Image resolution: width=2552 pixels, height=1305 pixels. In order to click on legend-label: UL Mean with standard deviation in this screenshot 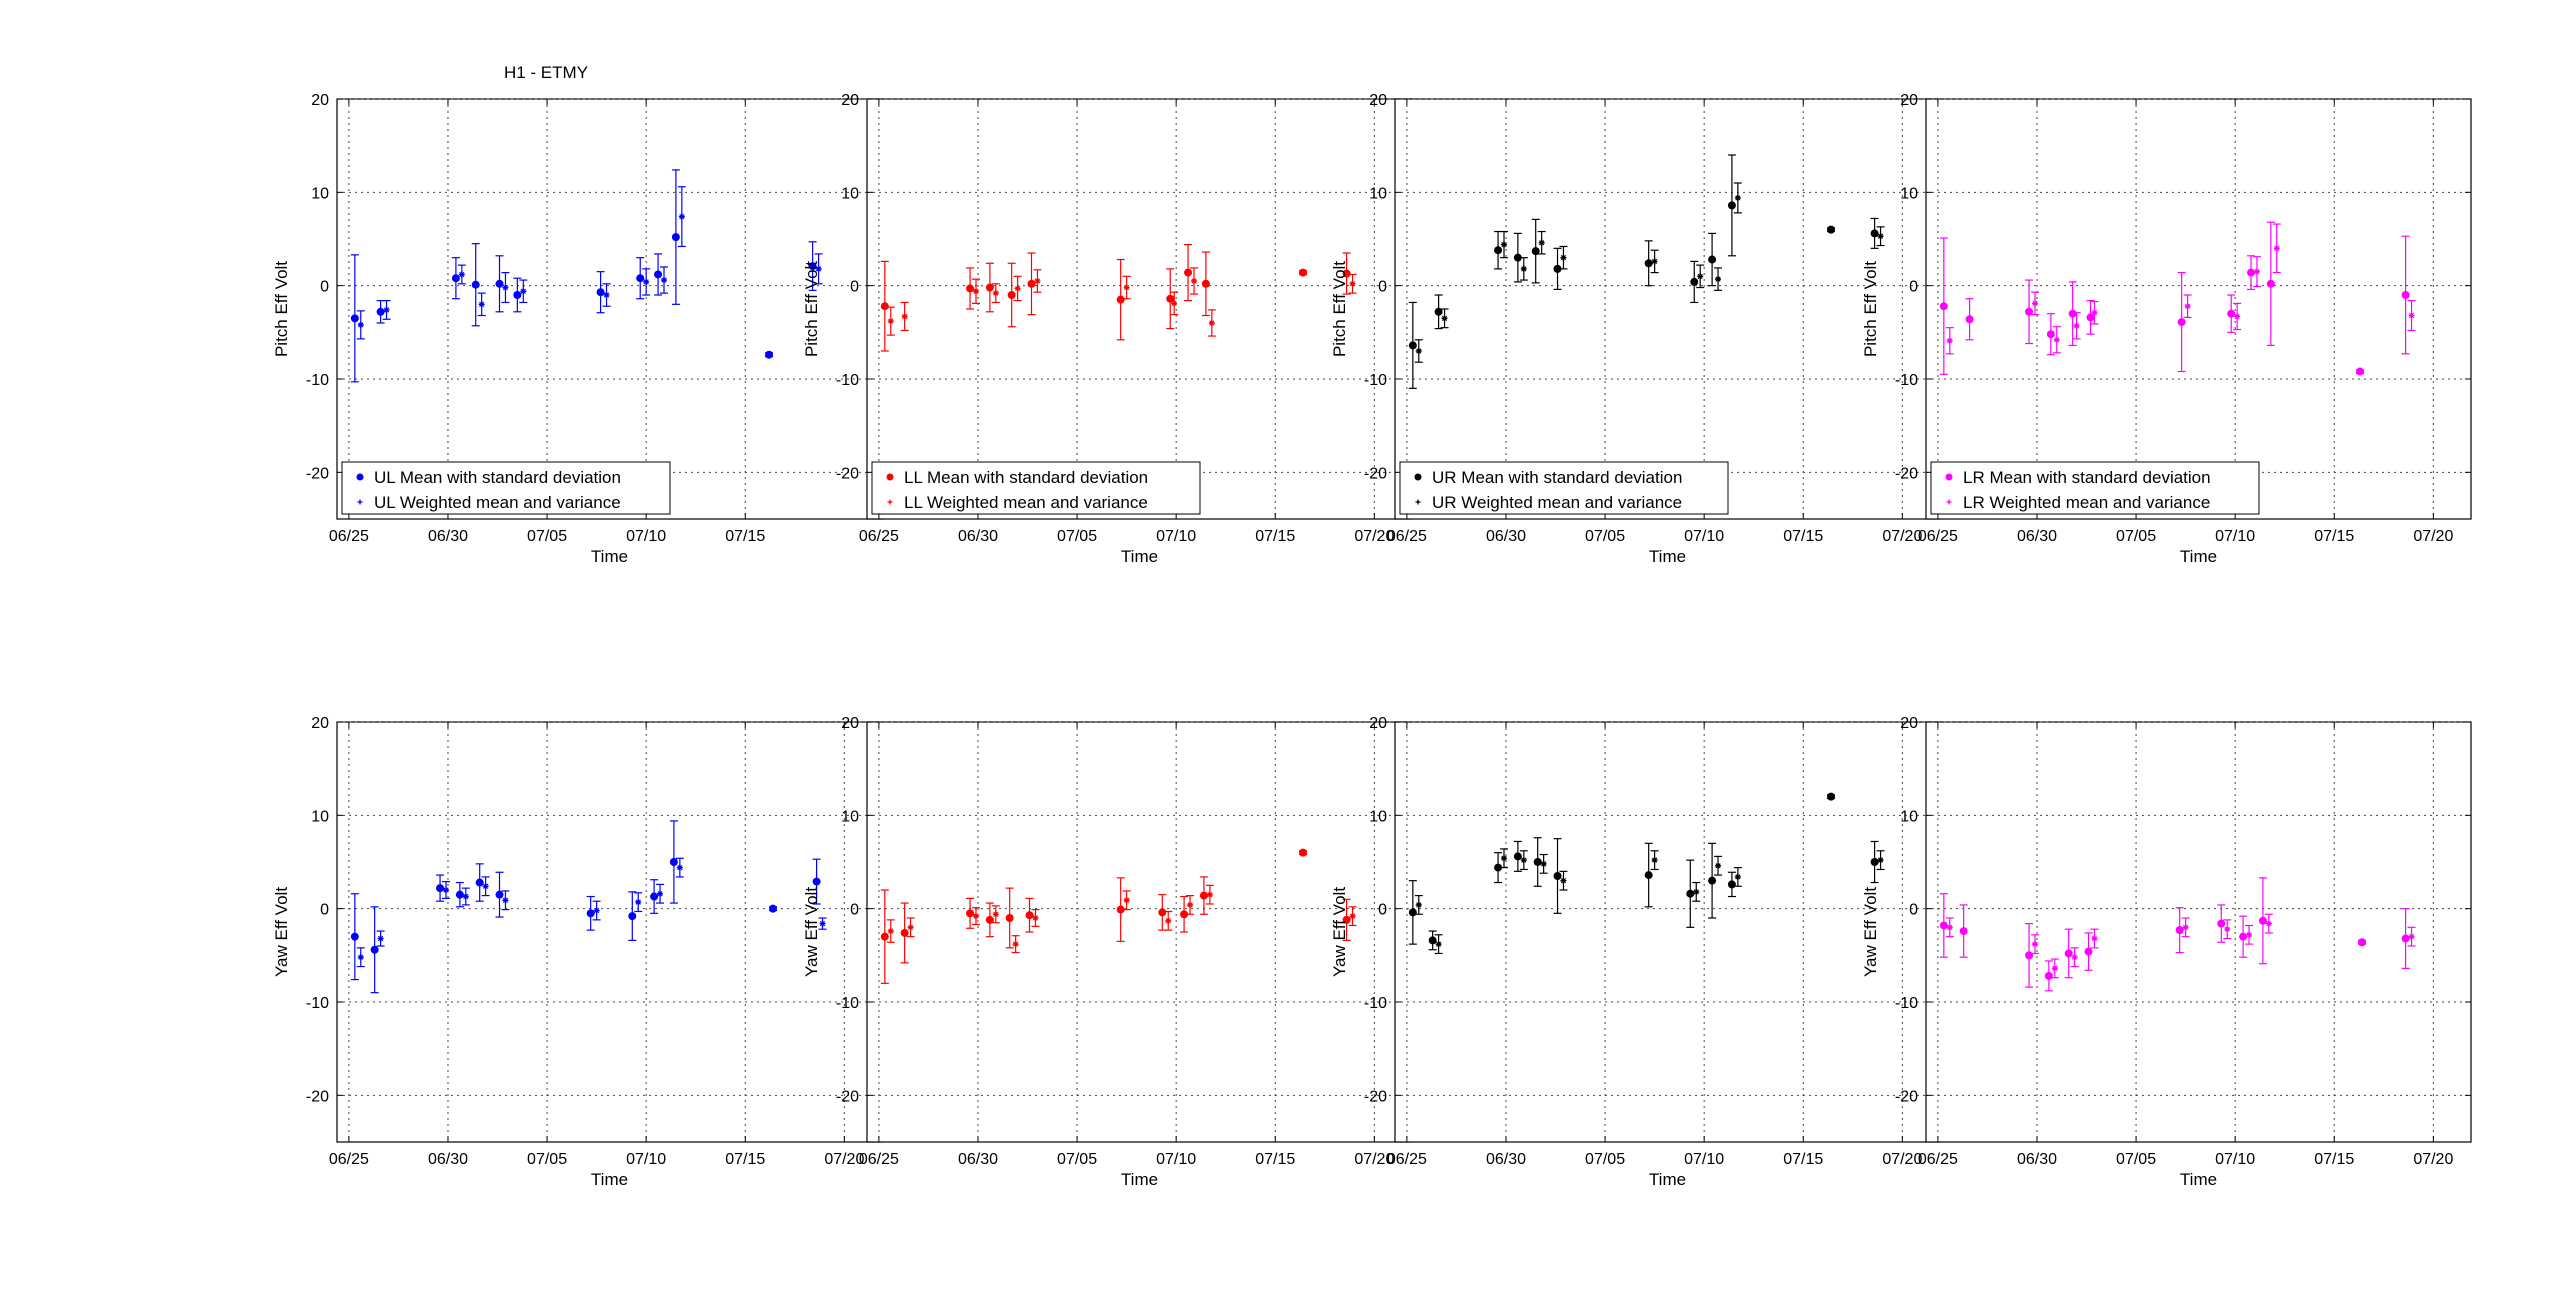, I will do `click(497, 477)`.